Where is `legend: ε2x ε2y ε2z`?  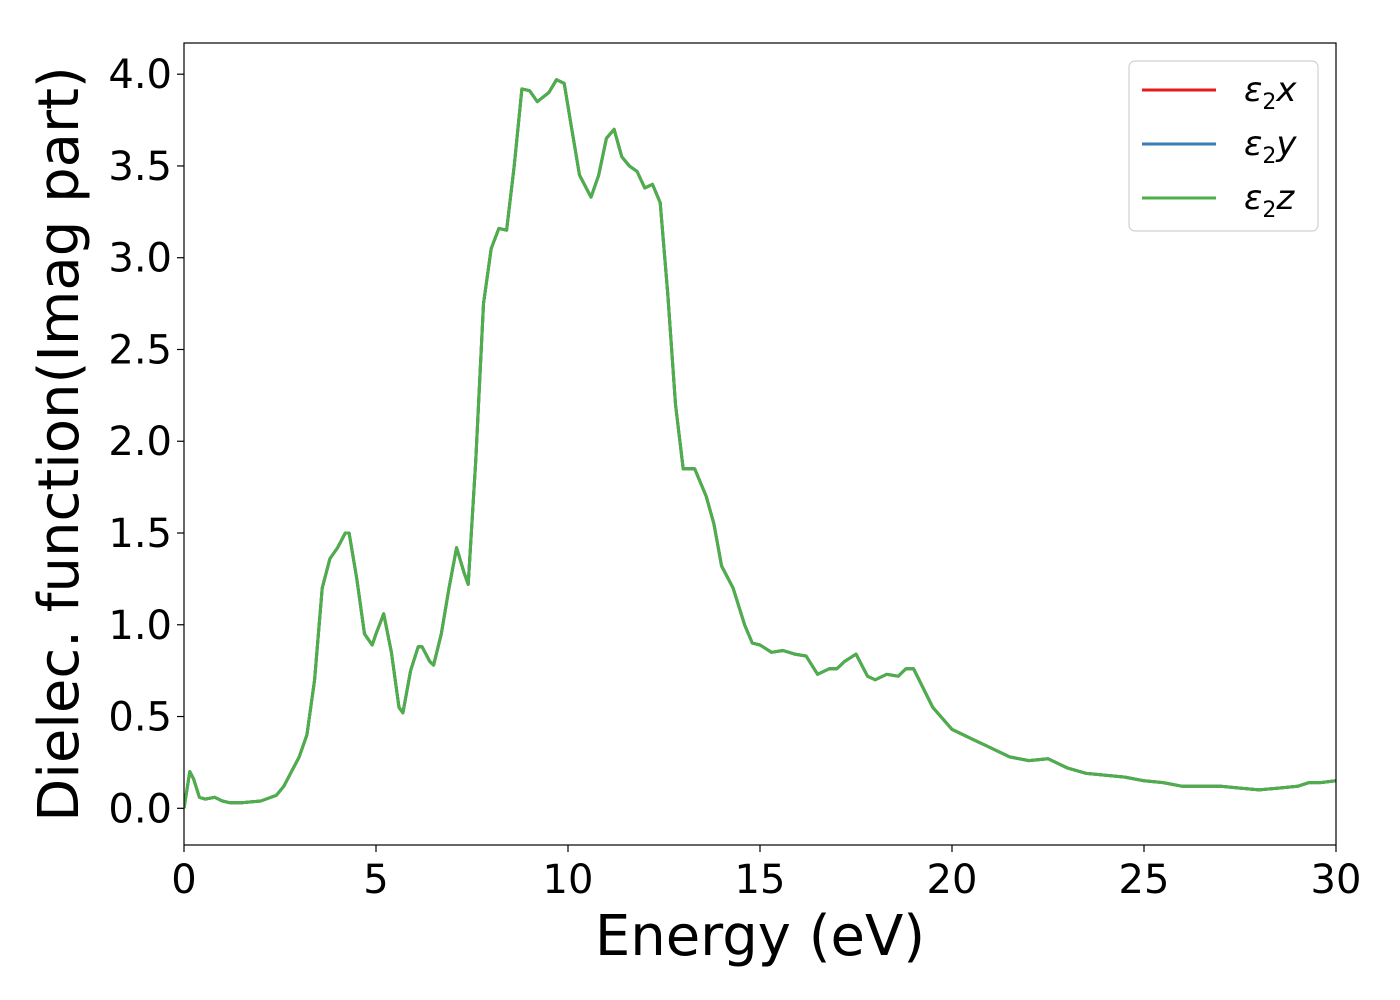 legend: ε2x ε2y ε2z is located at coordinates (1223, 146).